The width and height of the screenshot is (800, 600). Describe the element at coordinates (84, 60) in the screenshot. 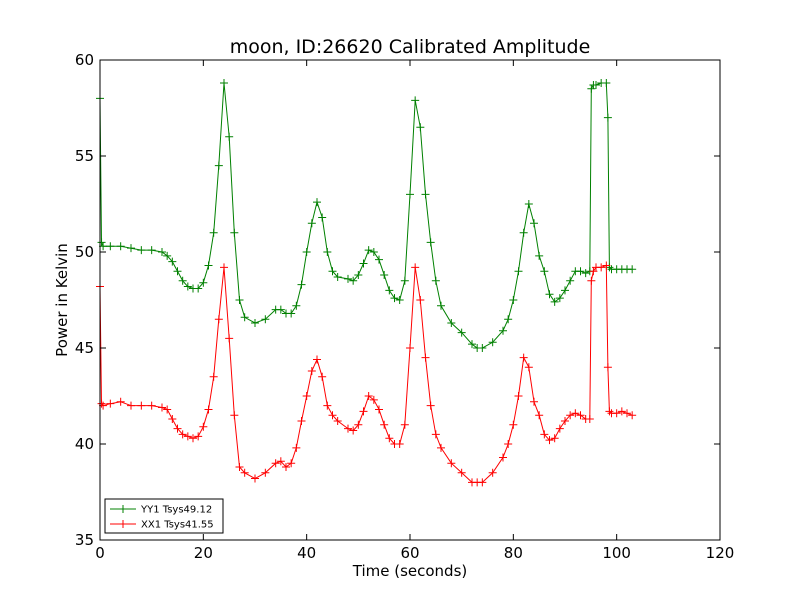

I see `y-tick-label: 60` at that location.